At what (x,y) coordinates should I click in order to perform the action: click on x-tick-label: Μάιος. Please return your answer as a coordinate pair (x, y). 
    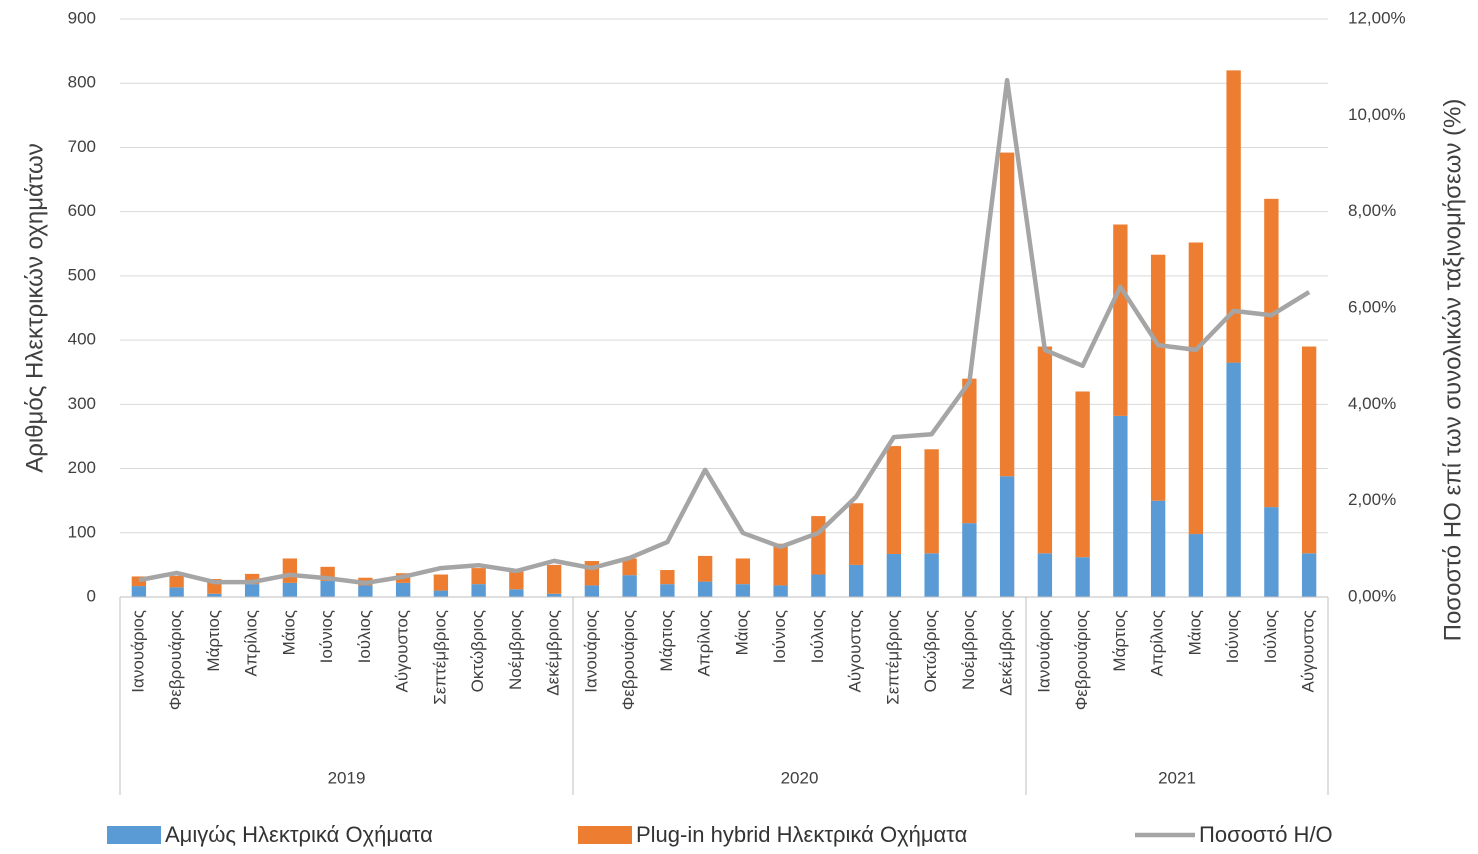
    Looking at the image, I should click on (288, 632).